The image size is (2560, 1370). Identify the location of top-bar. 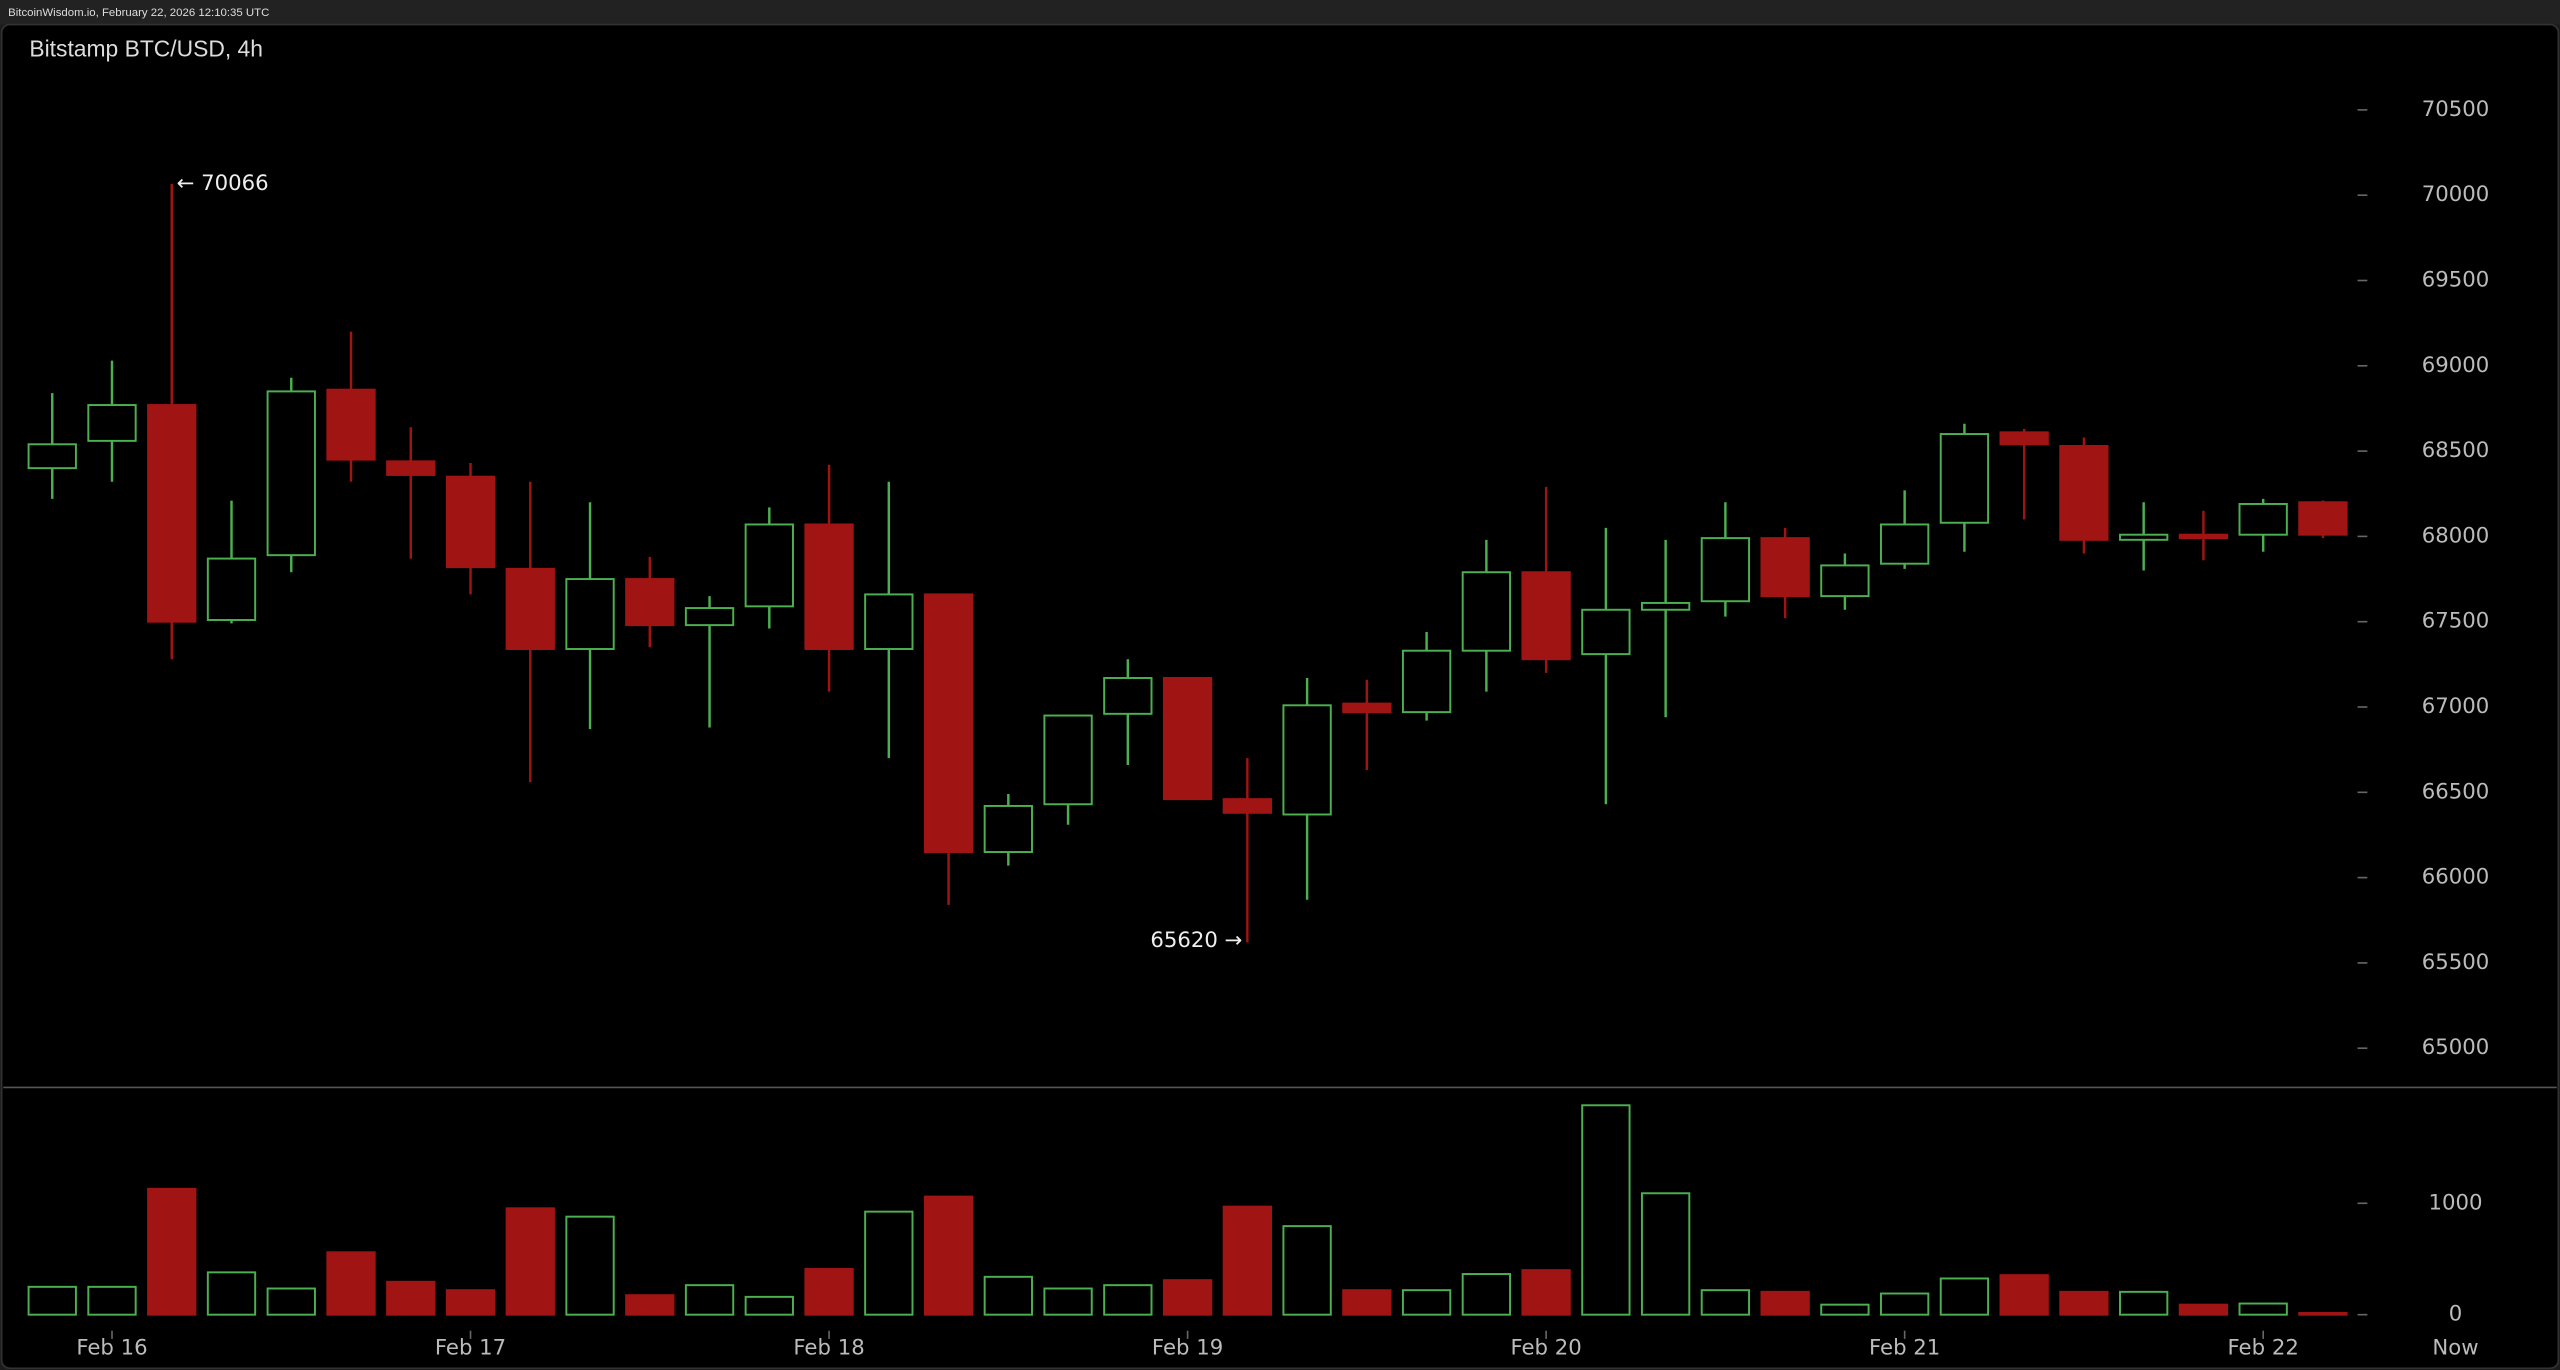
(1280, 12).